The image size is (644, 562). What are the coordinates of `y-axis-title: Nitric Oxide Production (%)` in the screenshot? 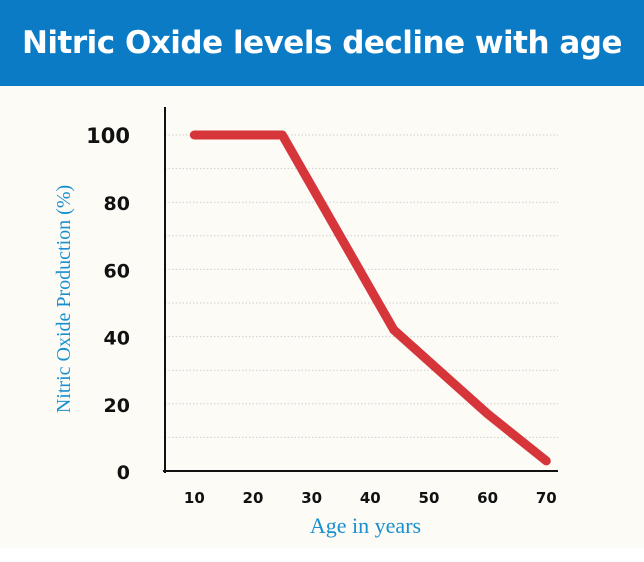 It's located at (64, 299).